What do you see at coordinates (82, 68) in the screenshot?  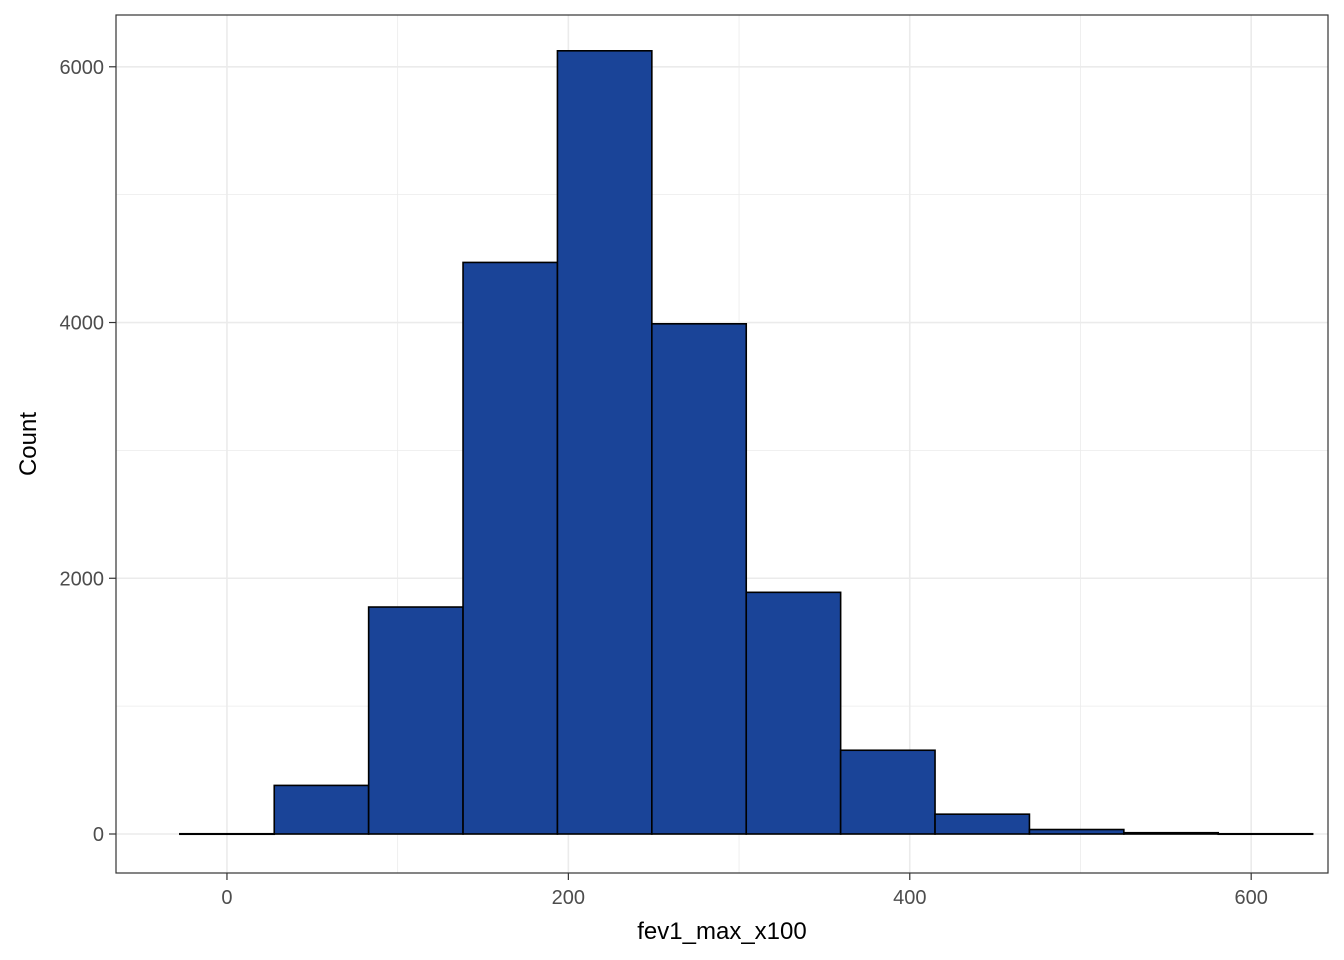 I see `y-tick-label: 6000` at bounding box center [82, 68].